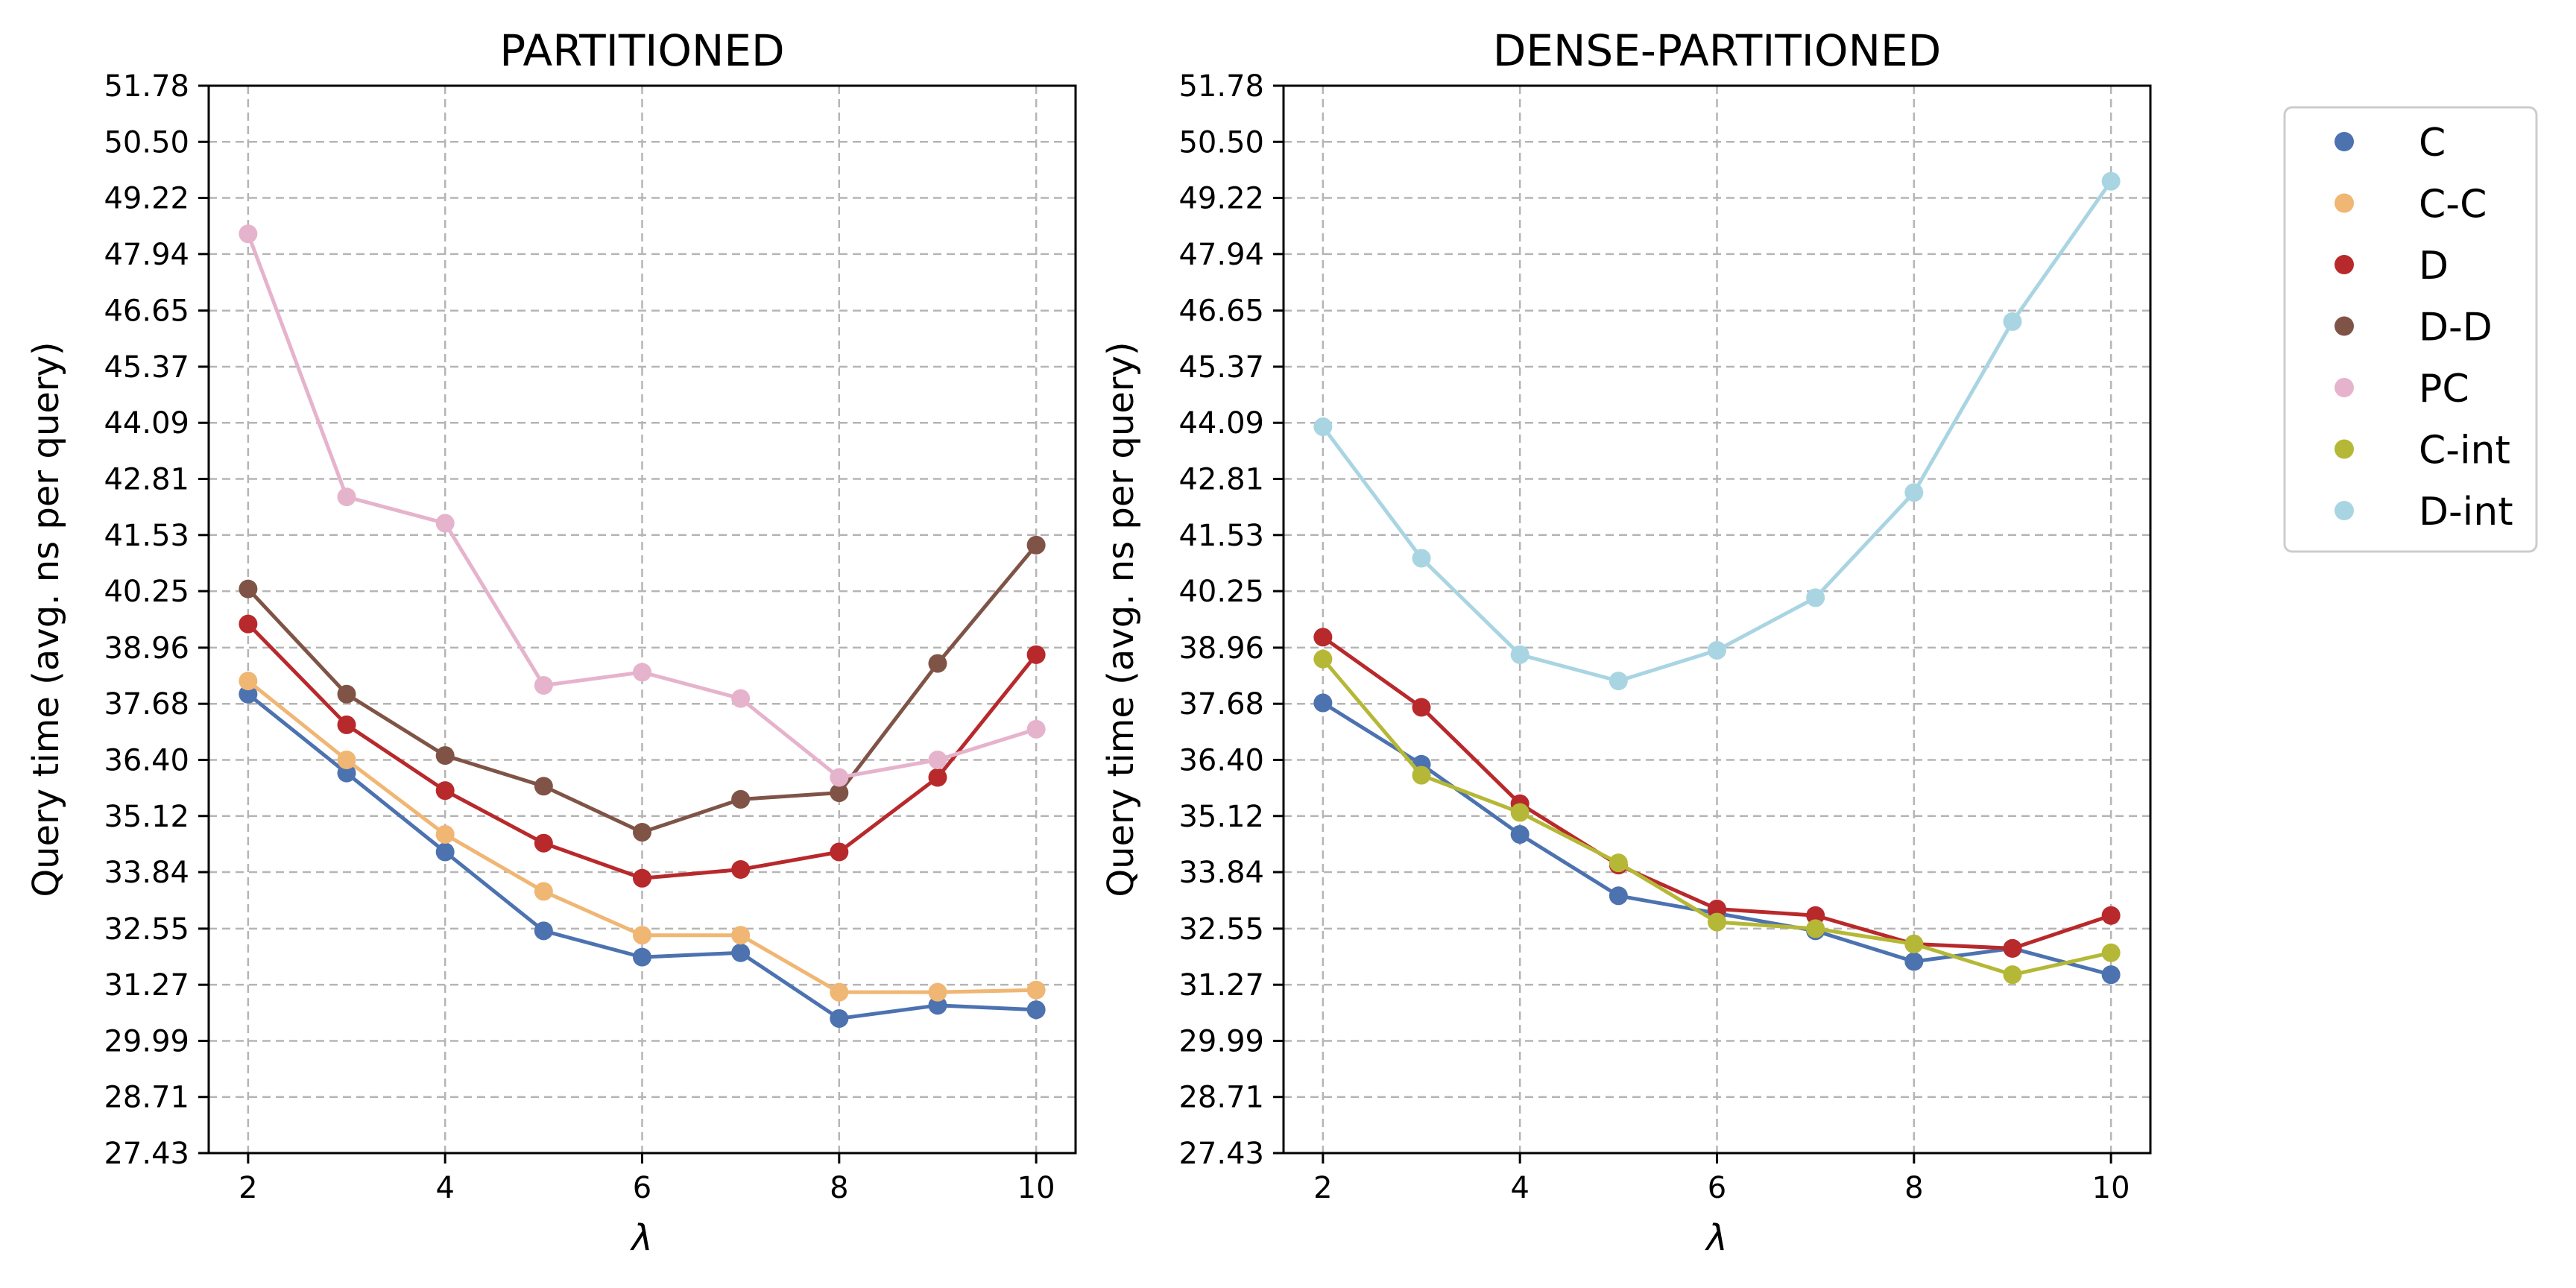  I want to click on x-tick-label: 6, so click(1717, 1188).